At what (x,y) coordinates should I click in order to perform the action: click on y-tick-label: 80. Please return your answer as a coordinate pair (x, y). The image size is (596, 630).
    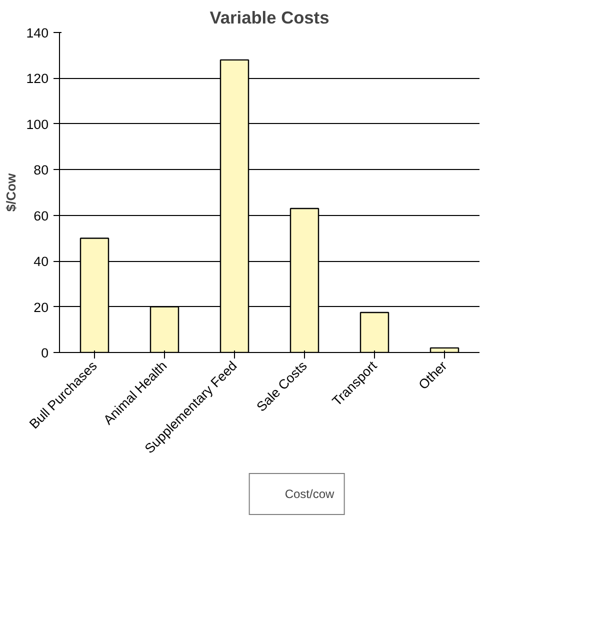
    Looking at the image, I should click on (41, 170).